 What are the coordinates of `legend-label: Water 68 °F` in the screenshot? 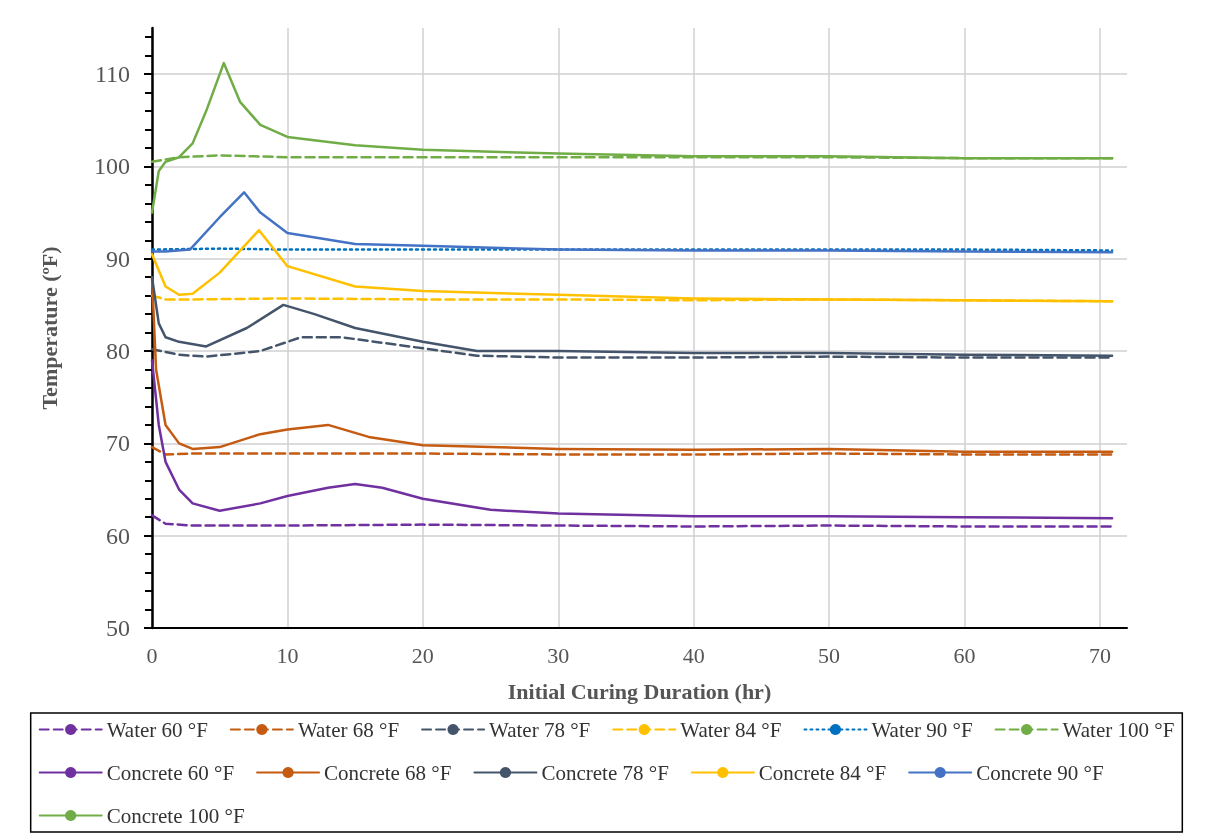 It's located at (348, 729).